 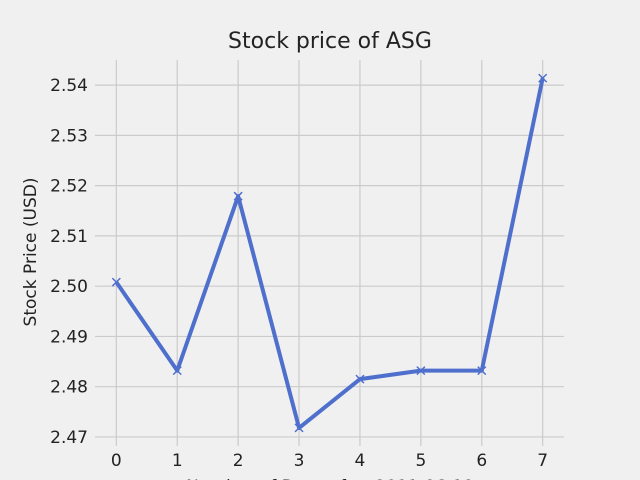 I want to click on y-tick-label: 2.52, so click(x=69, y=187).